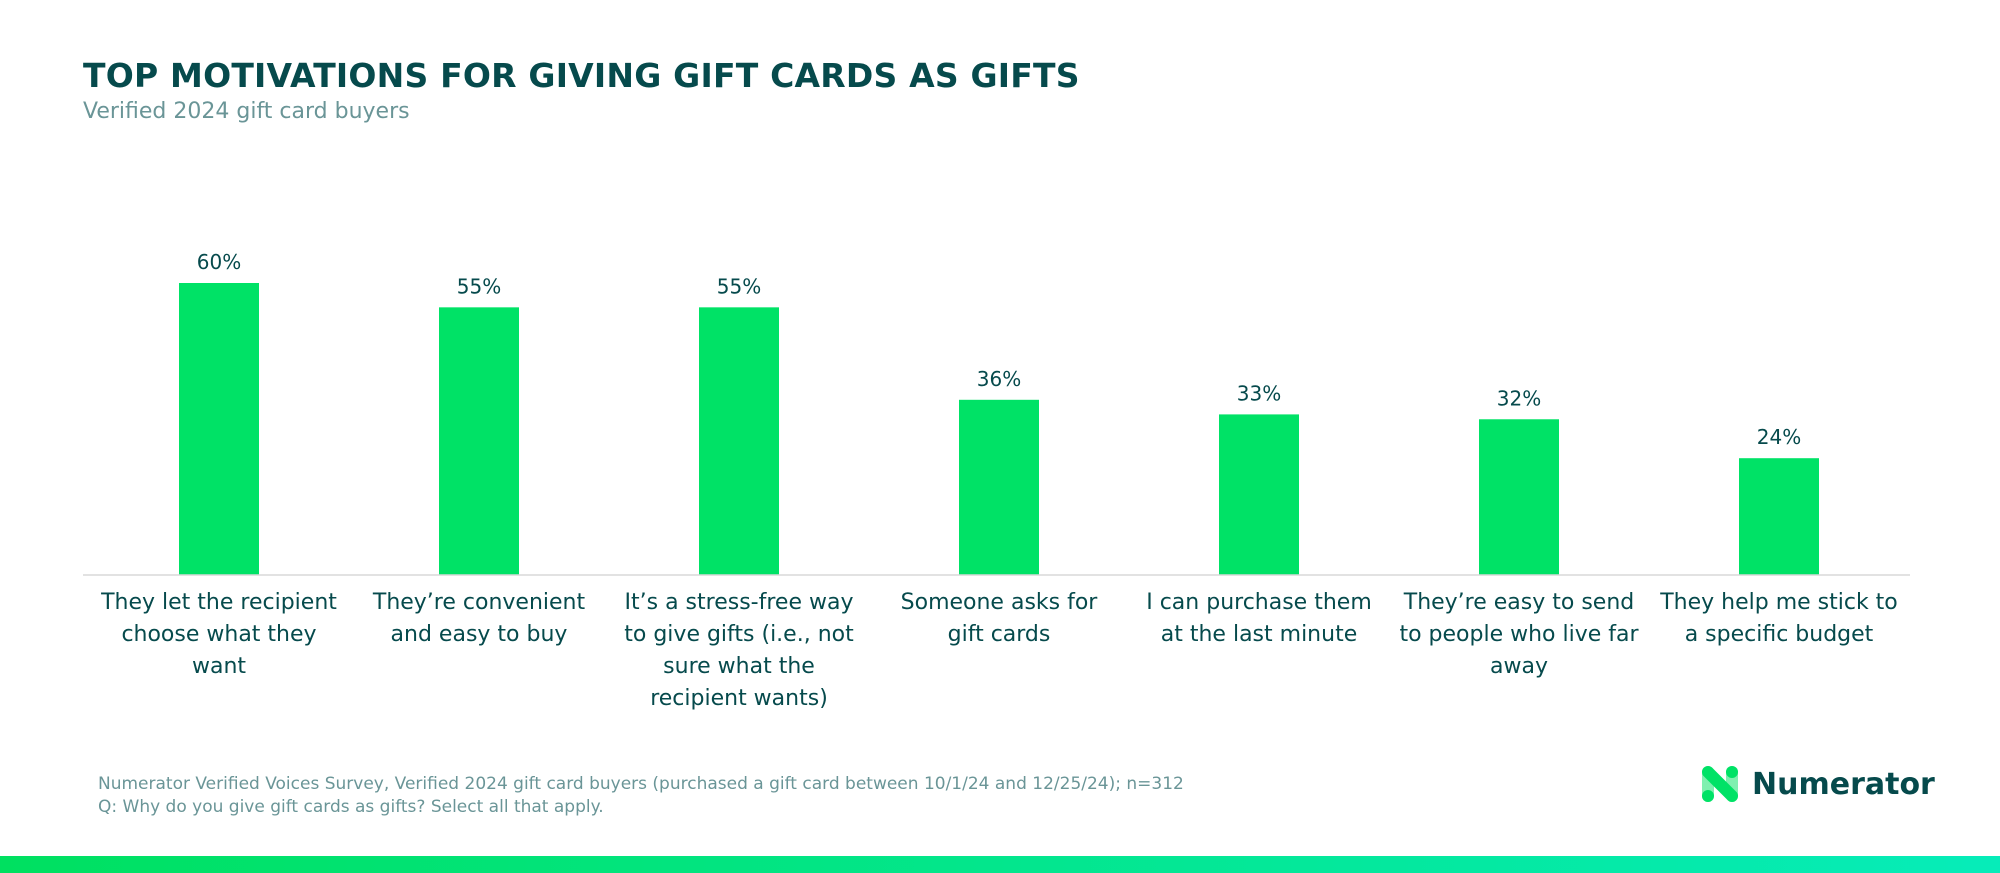 This screenshot has width=2000, height=873. Describe the element at coordinates (1259, 393) in the screenshot. I see `data-label: 33%` at that location.